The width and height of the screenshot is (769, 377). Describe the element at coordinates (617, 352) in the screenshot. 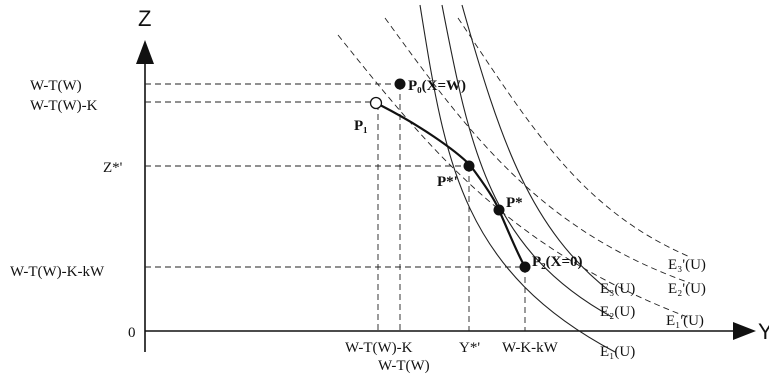

I see `label-e1: E₁(U)` at that location.